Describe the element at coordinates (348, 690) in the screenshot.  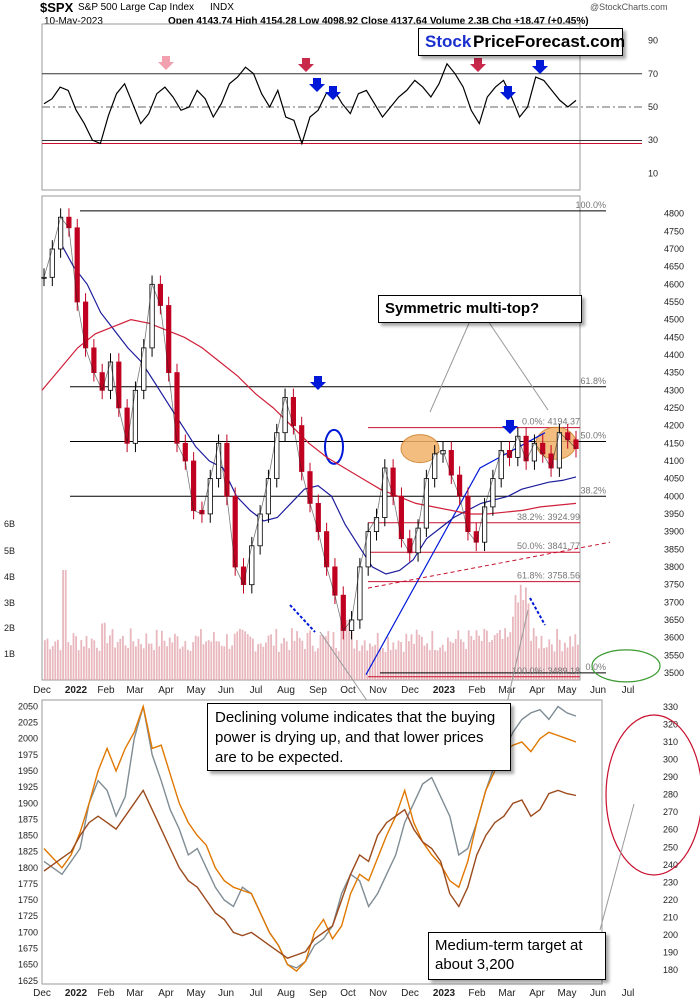
I see `price-x-tick: Oct` at that location.